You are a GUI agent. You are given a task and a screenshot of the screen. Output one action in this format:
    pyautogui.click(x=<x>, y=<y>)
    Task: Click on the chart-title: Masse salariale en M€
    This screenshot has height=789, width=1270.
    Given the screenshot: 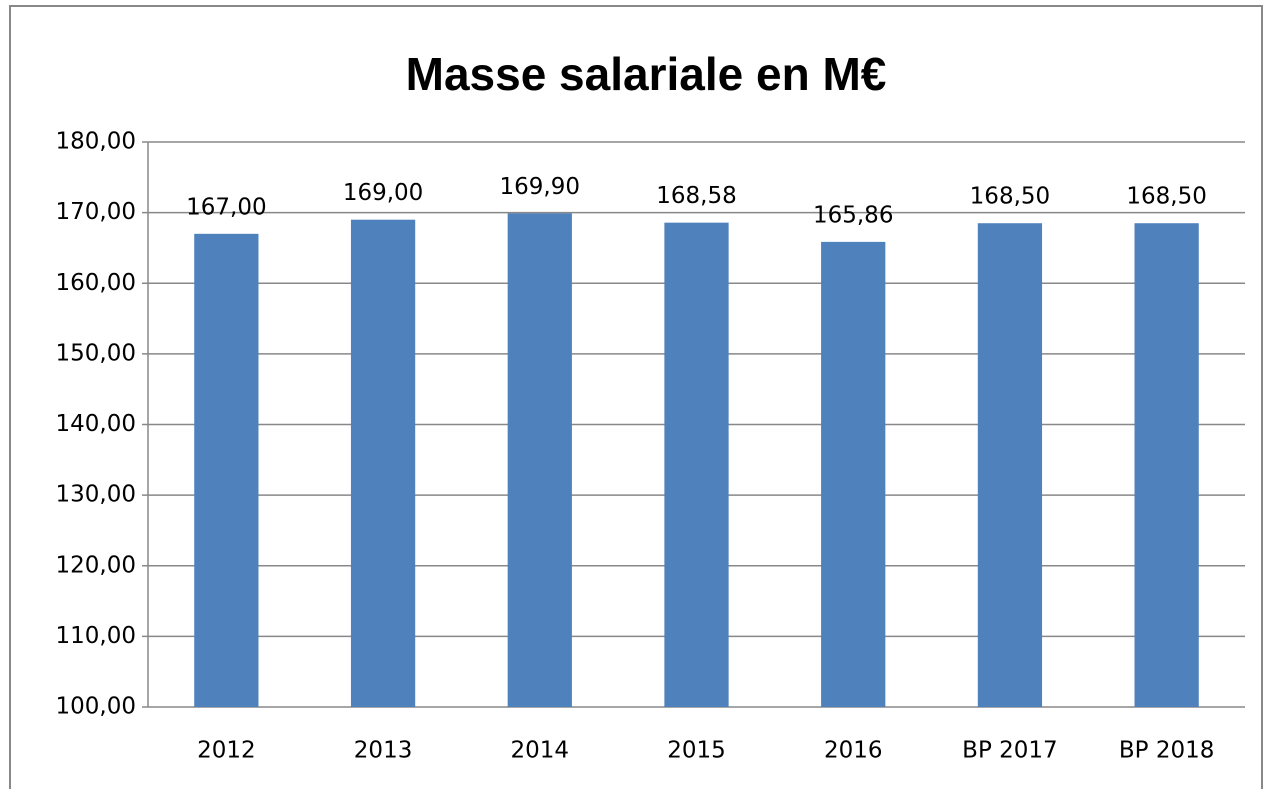 What is the action you would take?
    pyautogui.click(x=646, y=74)
    